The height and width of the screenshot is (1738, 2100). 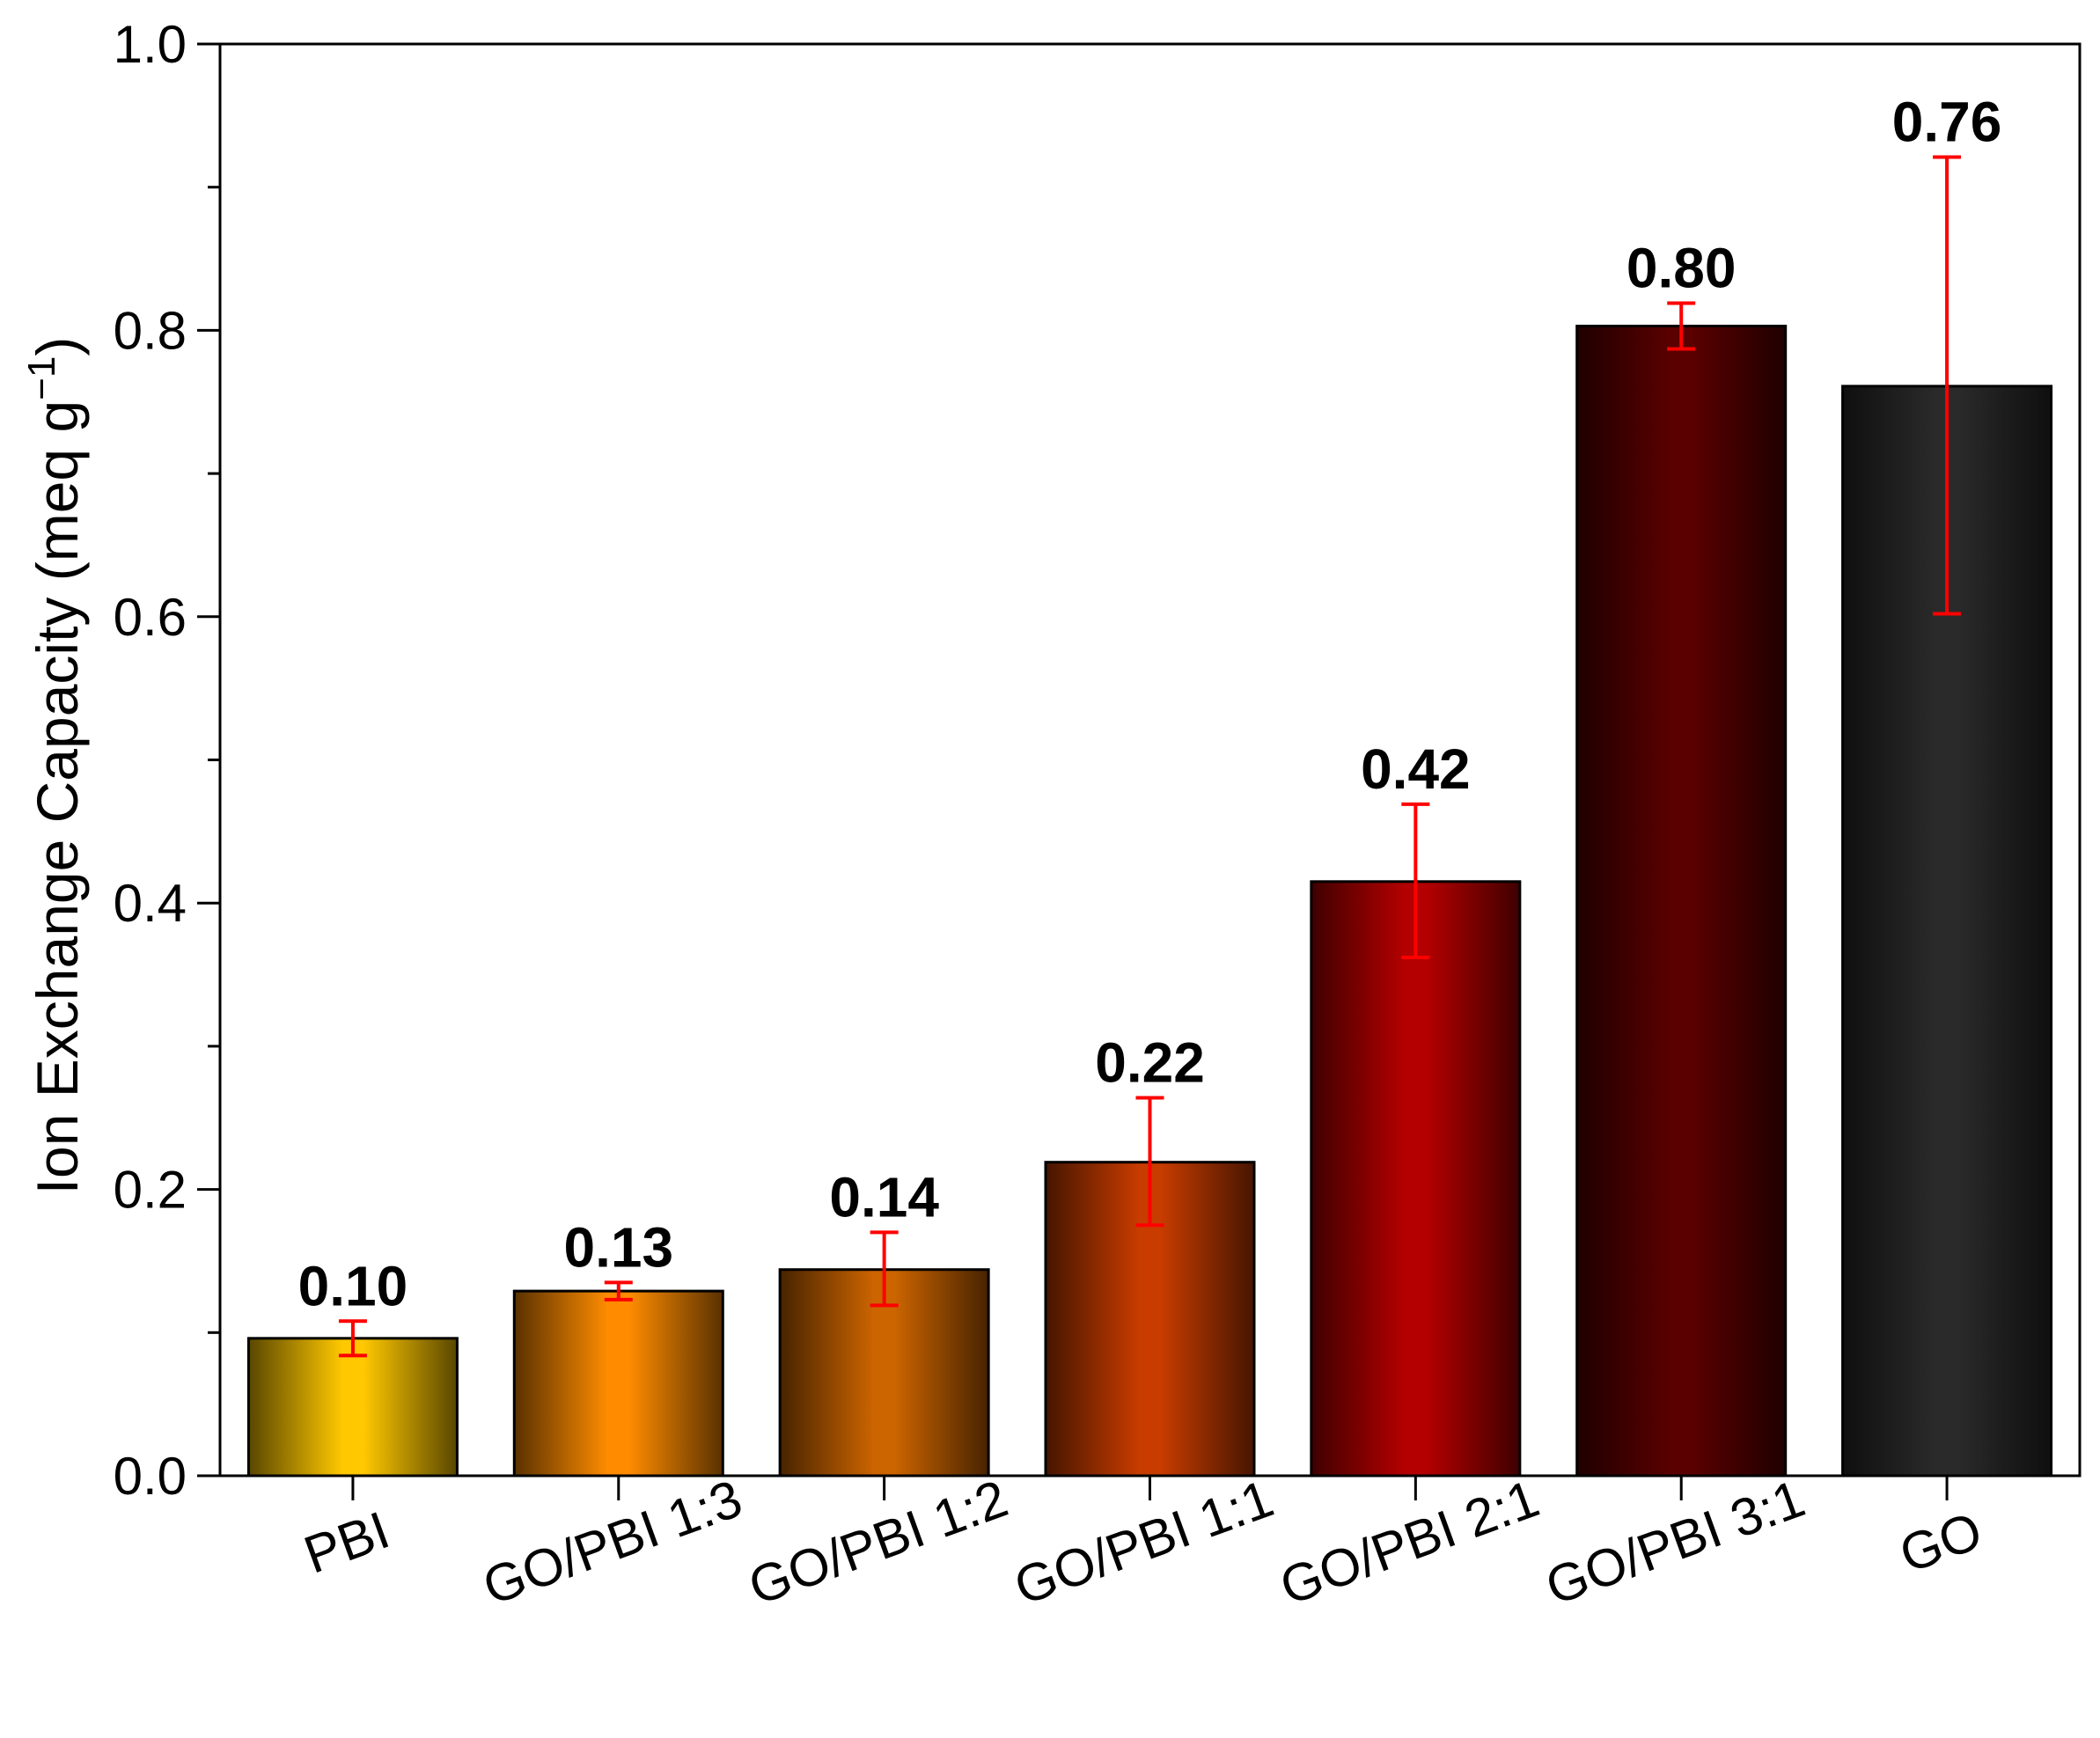 I want to click on y-tick-label-2: 0.4, so click(x=150, y=903).